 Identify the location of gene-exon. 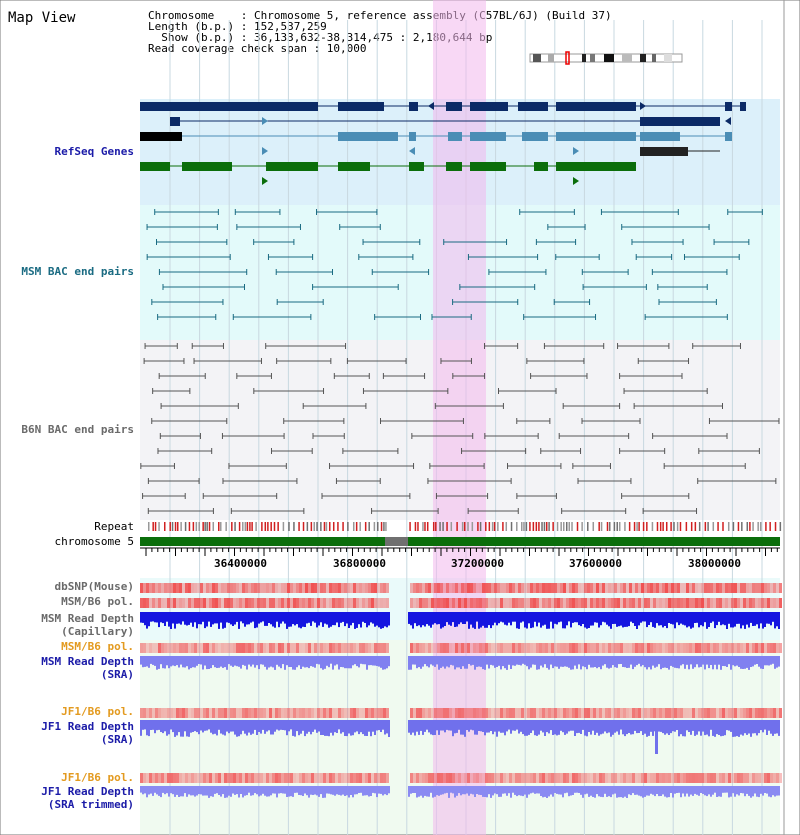
(596, 166).